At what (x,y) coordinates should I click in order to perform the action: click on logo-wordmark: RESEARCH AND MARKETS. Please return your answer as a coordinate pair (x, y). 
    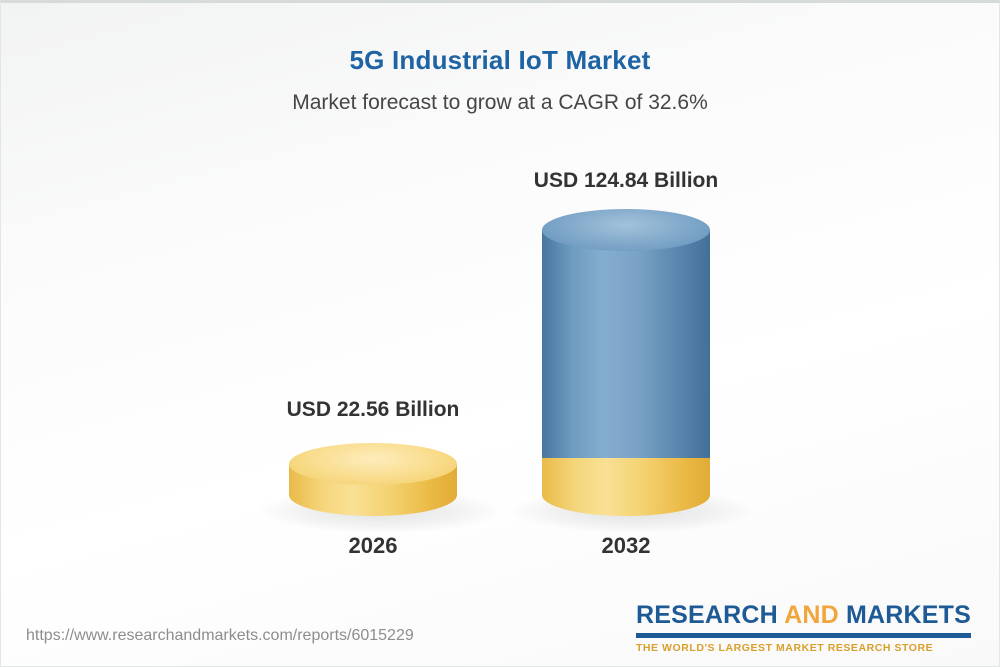
    Looking at the image, I should click on (803, 615).